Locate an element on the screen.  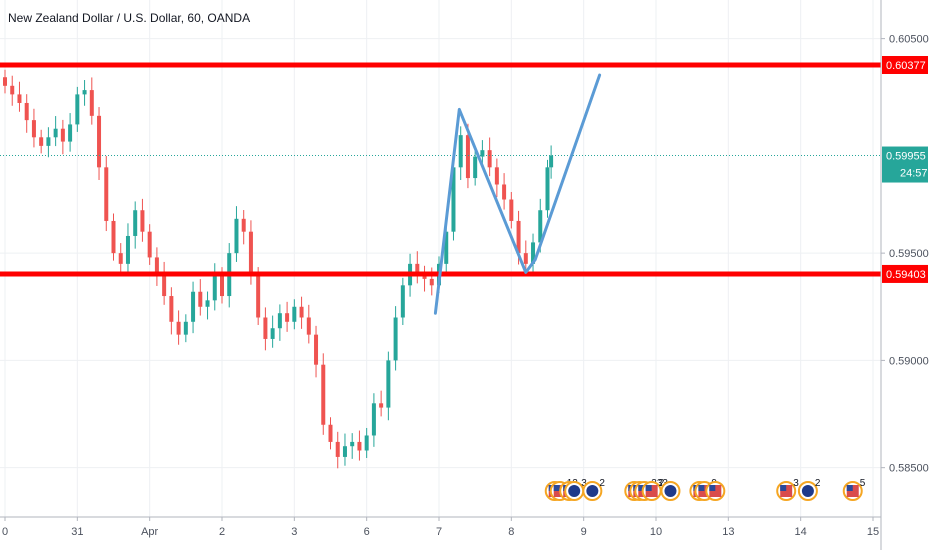
event-marker: 5 is located at coordinates (854, 489).